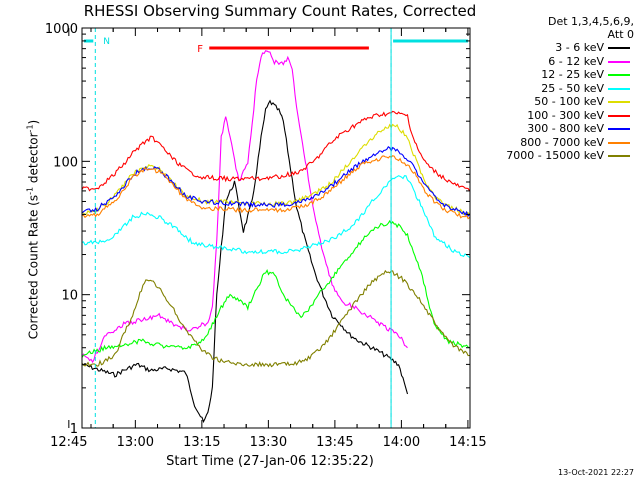 Image resolution: width=640 pixels, height=480 pixels. I want to click on x-tick-label: 14:15, so click(467, 442).